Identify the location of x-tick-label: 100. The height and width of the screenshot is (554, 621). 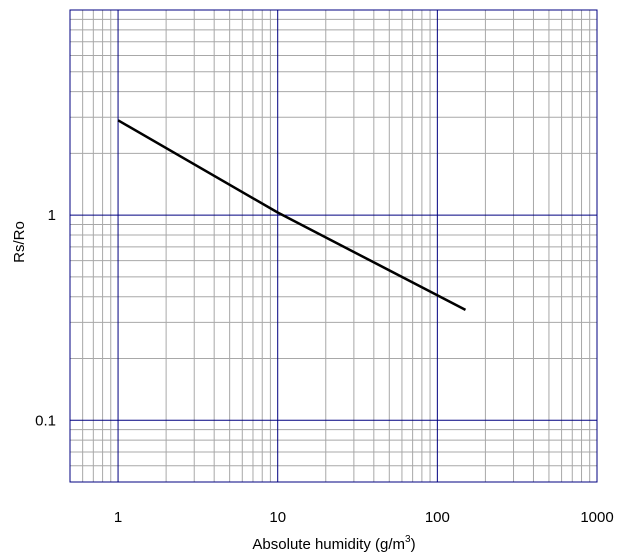
(437, 517).